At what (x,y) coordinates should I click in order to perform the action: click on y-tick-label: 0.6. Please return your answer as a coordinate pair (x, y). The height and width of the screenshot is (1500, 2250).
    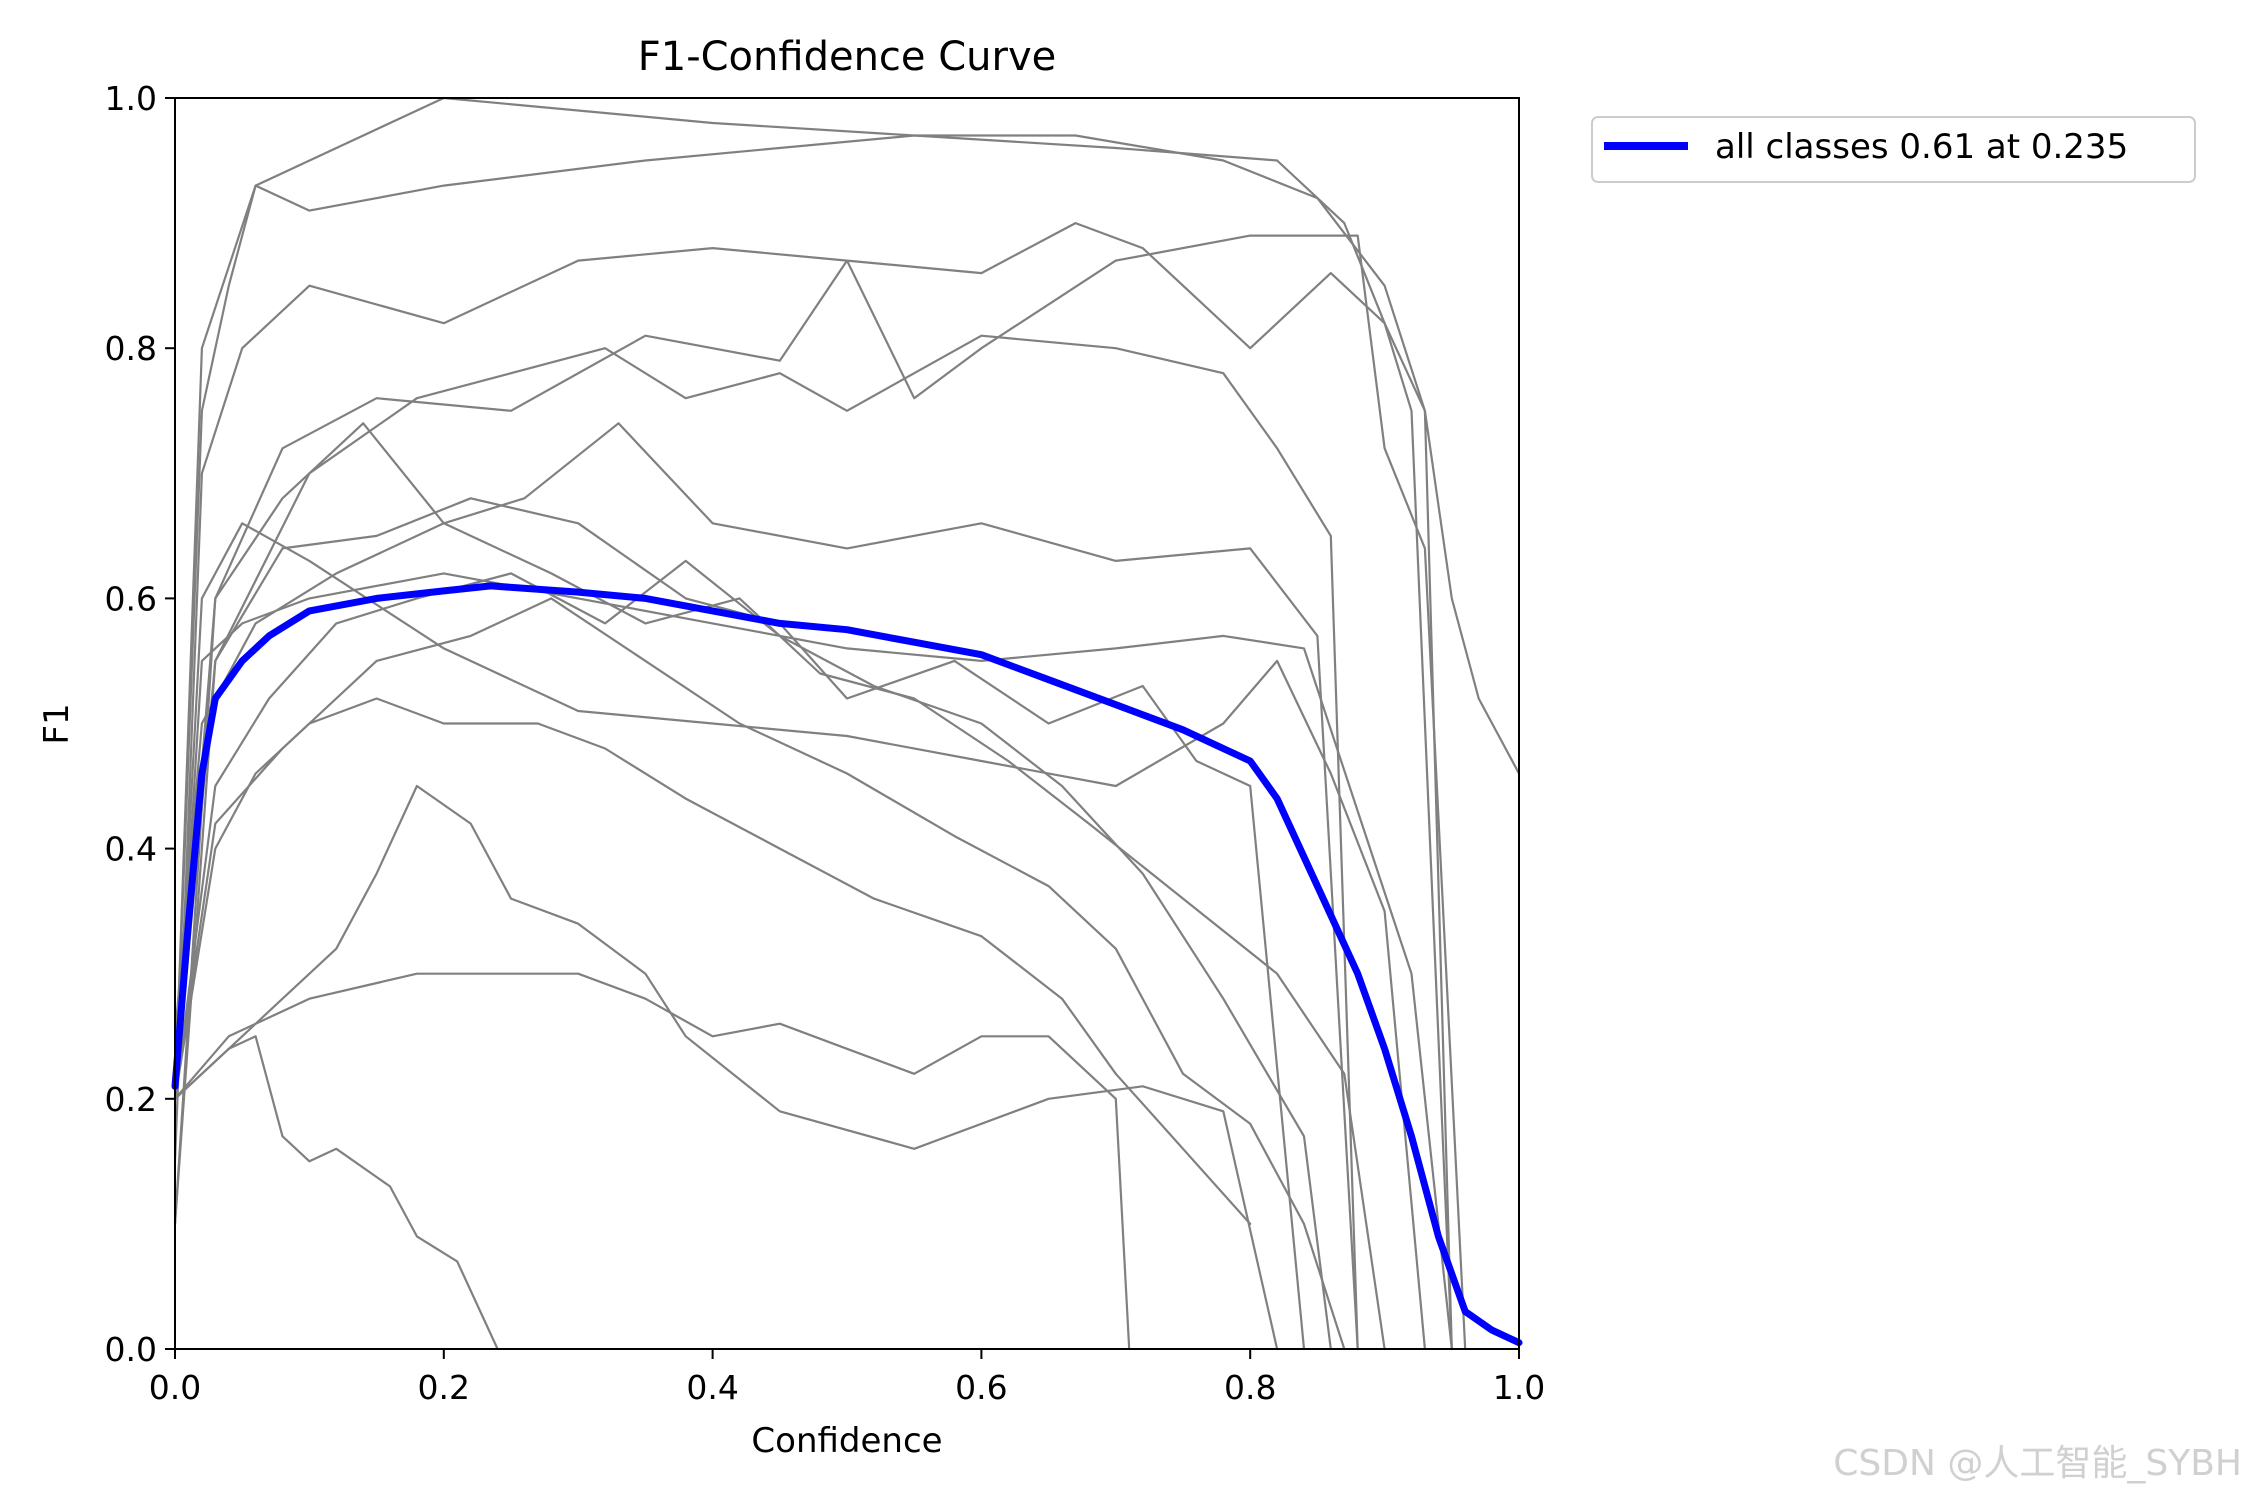
    Looking at the image, I should click on (131, 598).